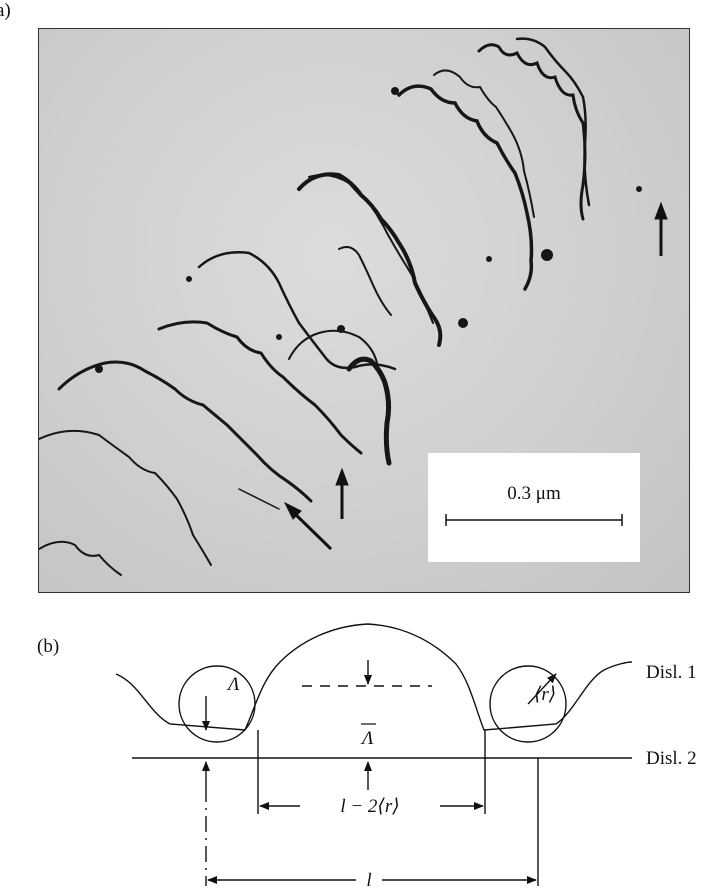 Image resolution: width=714 pixels, height=894 pixels. Describe the element at coordinates (368, 880) in the screenshot. I see `spacing-label: l` at that location.